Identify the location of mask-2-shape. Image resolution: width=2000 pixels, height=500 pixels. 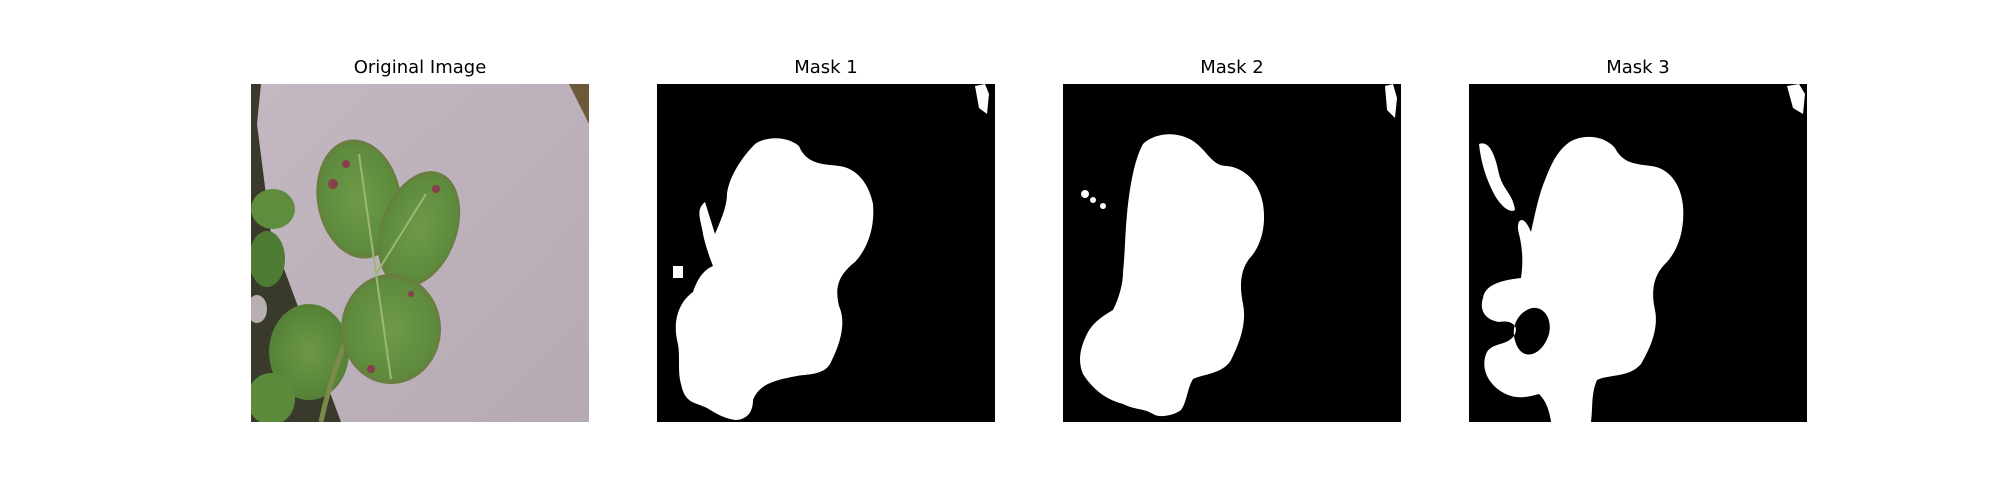
(1232, 253).